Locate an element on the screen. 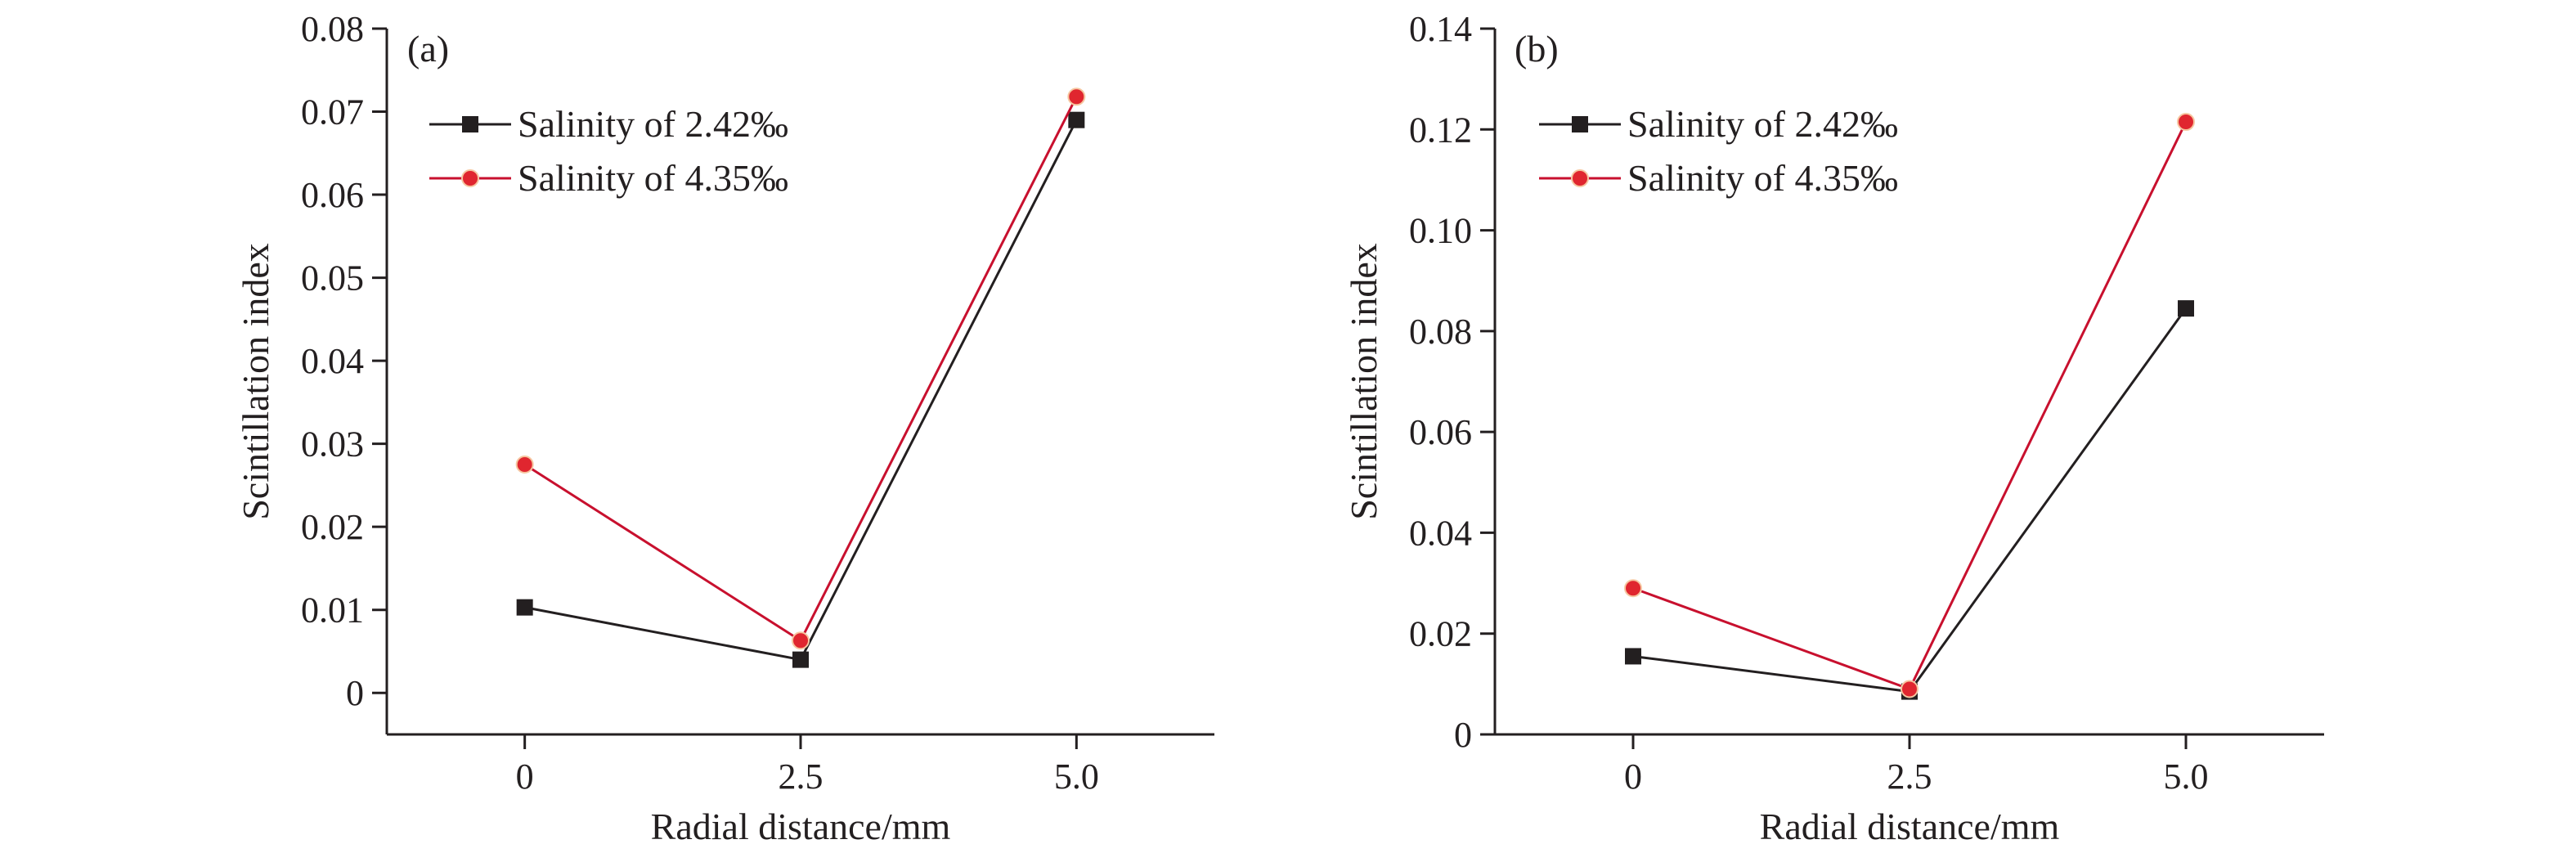  y-tick-label: 0.14 is located at coordinates (1440, 29).